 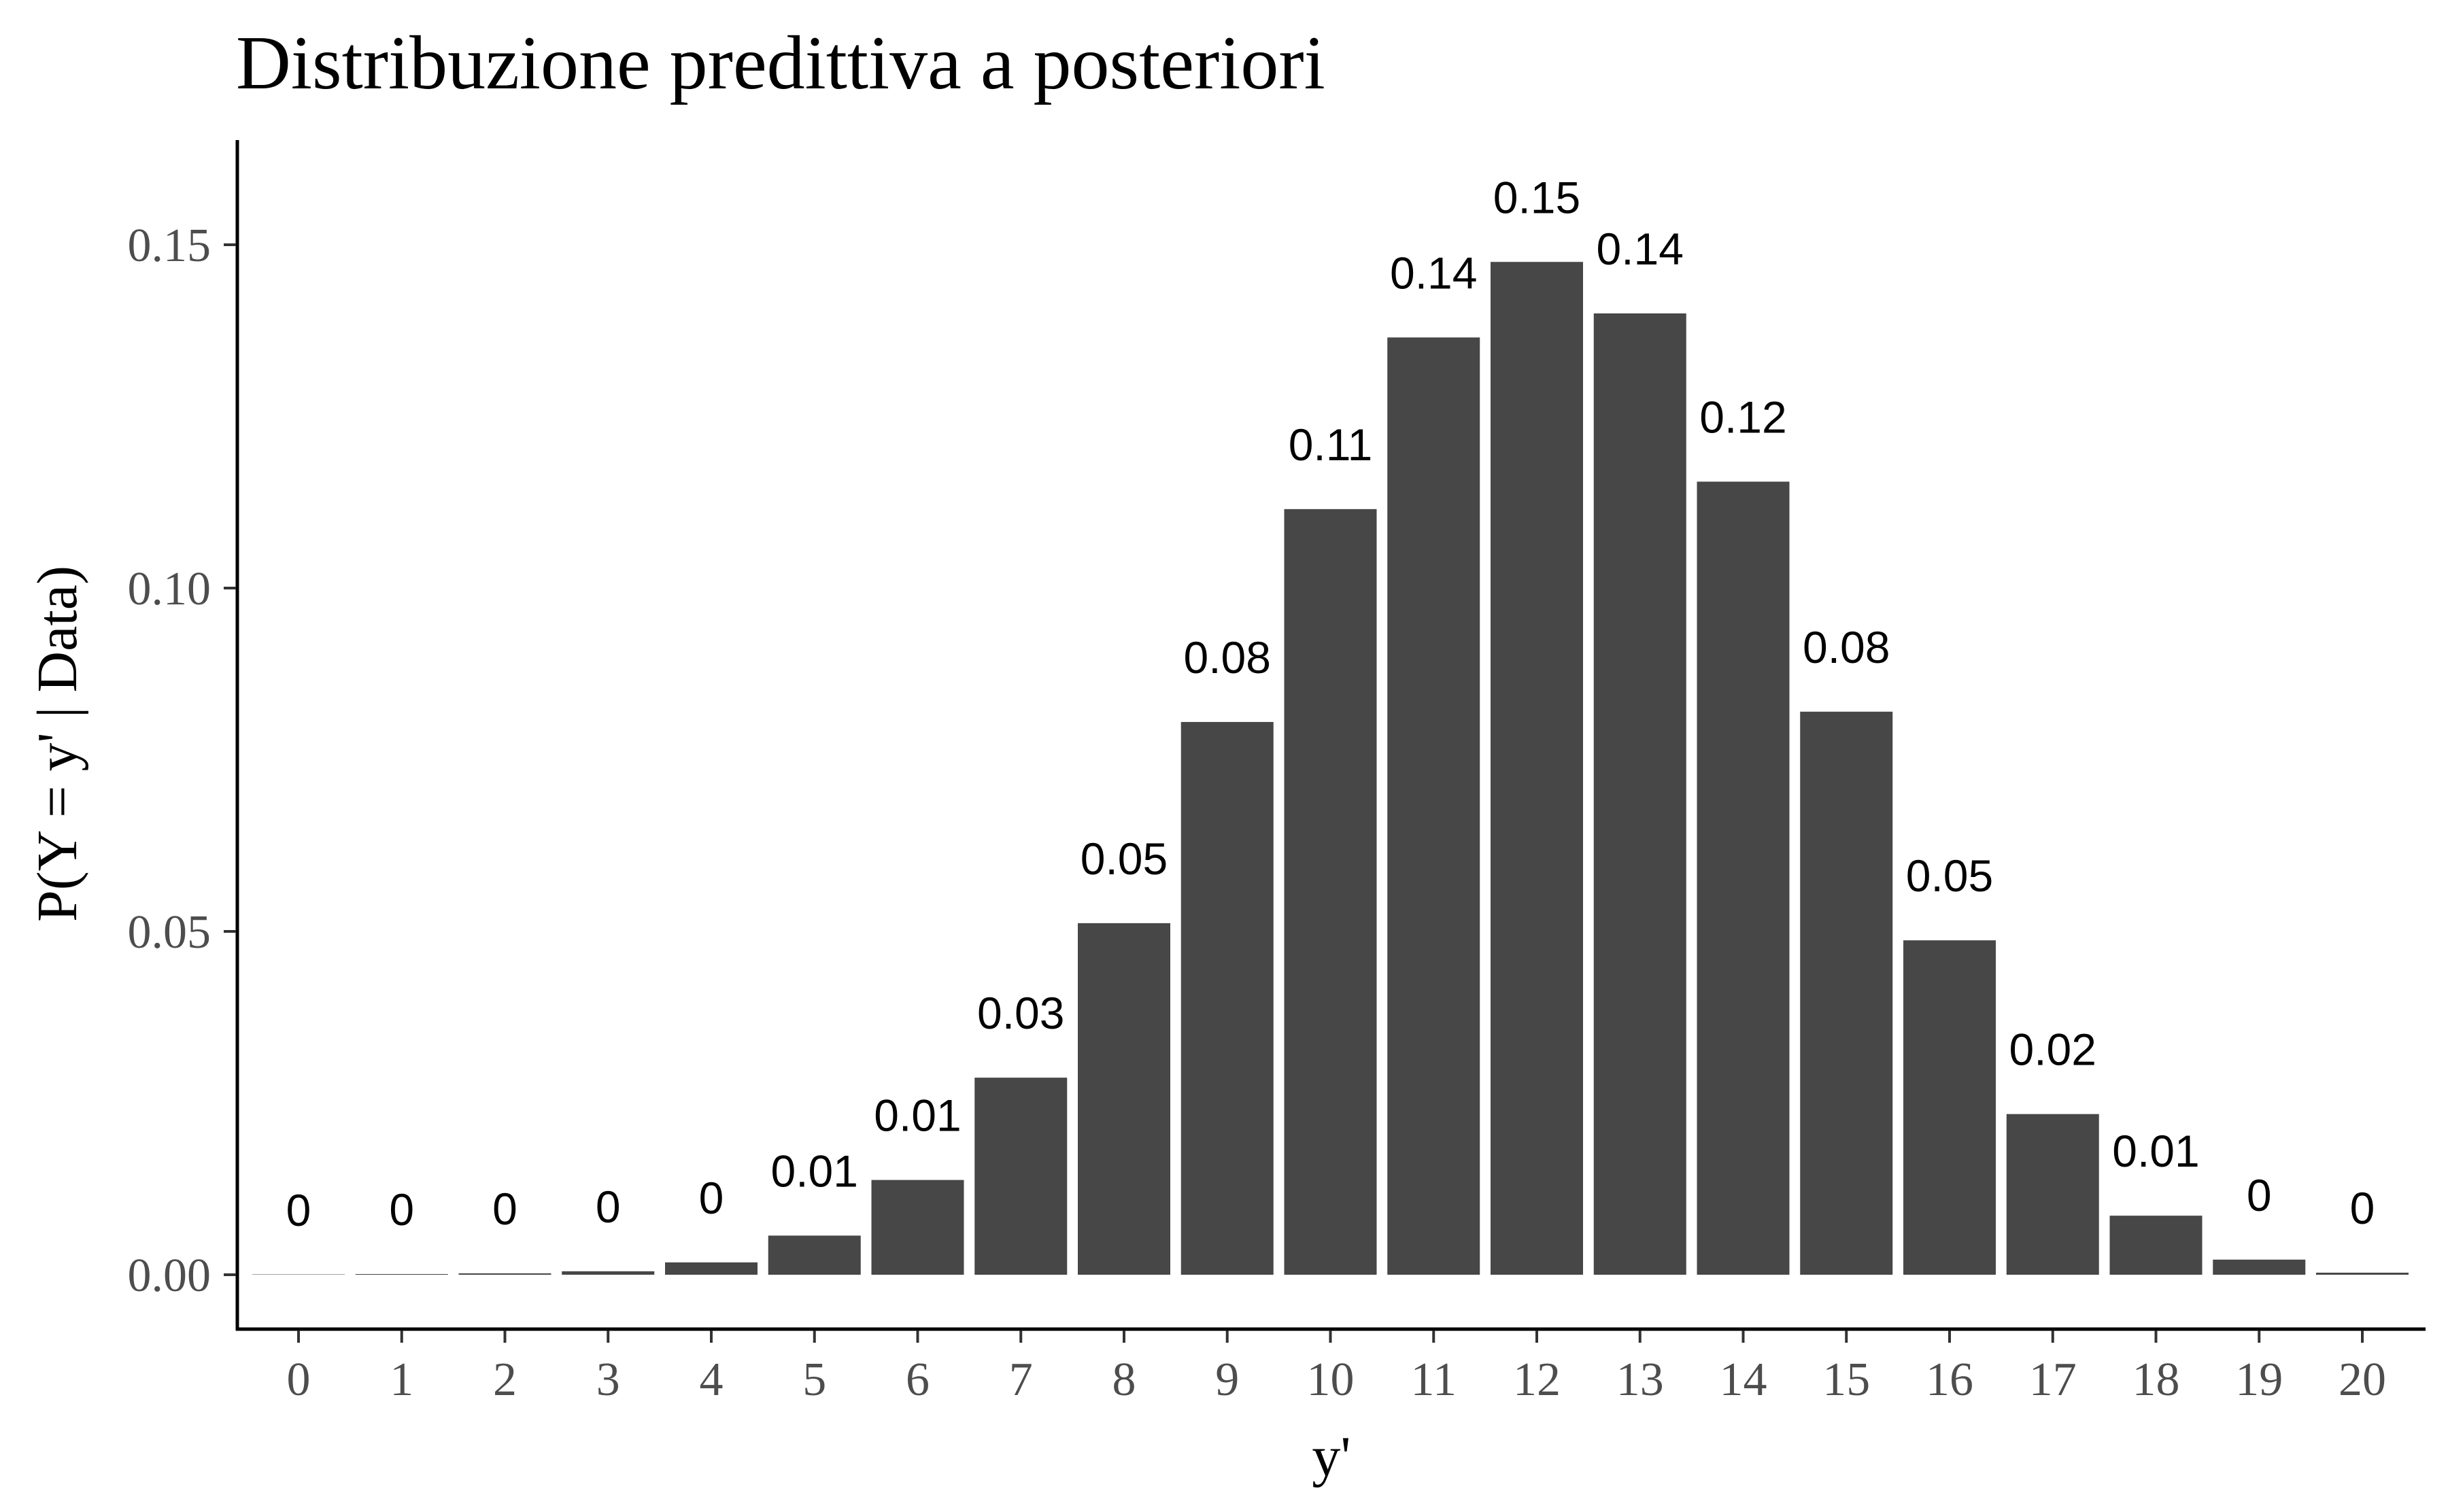 I want to click on data-label-10: 0.11, so click(x=1331, y=444).